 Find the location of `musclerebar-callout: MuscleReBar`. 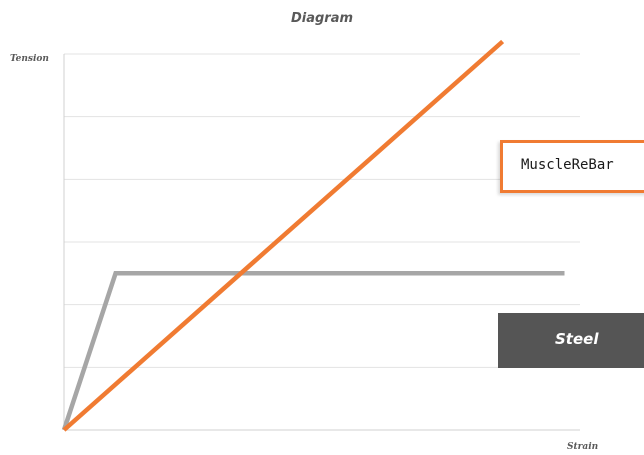

musclerebar-callout: MuscleReBar is located at coordinates (572, 166).